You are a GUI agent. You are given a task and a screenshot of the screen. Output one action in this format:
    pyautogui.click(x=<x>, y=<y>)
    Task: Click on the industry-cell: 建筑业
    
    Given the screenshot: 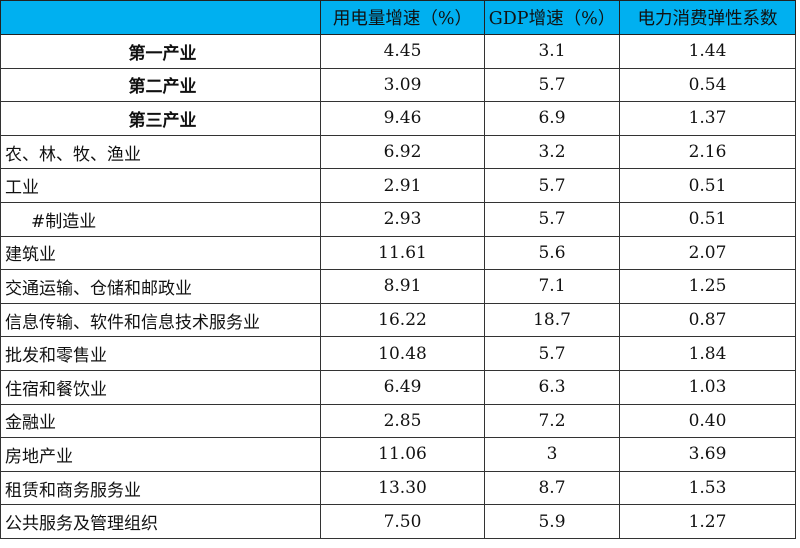 What is the action you would take?
    pyautogui.click(x=160, y=253)
    